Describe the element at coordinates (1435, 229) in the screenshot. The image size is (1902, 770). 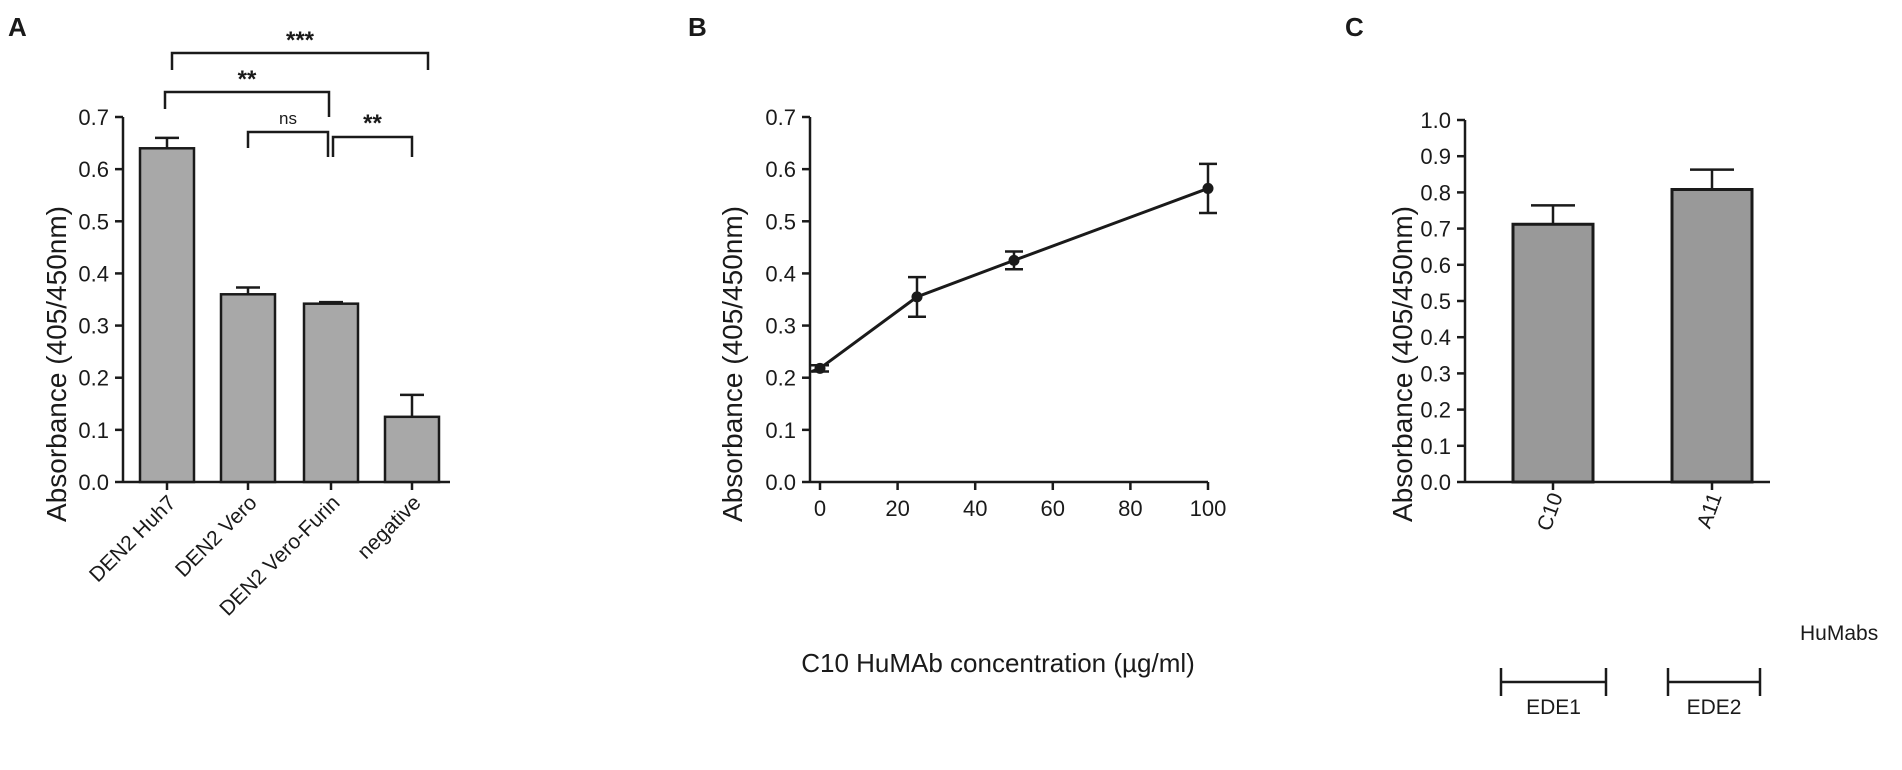
I see `panel-c-ytick-label: 0.7` at that location.